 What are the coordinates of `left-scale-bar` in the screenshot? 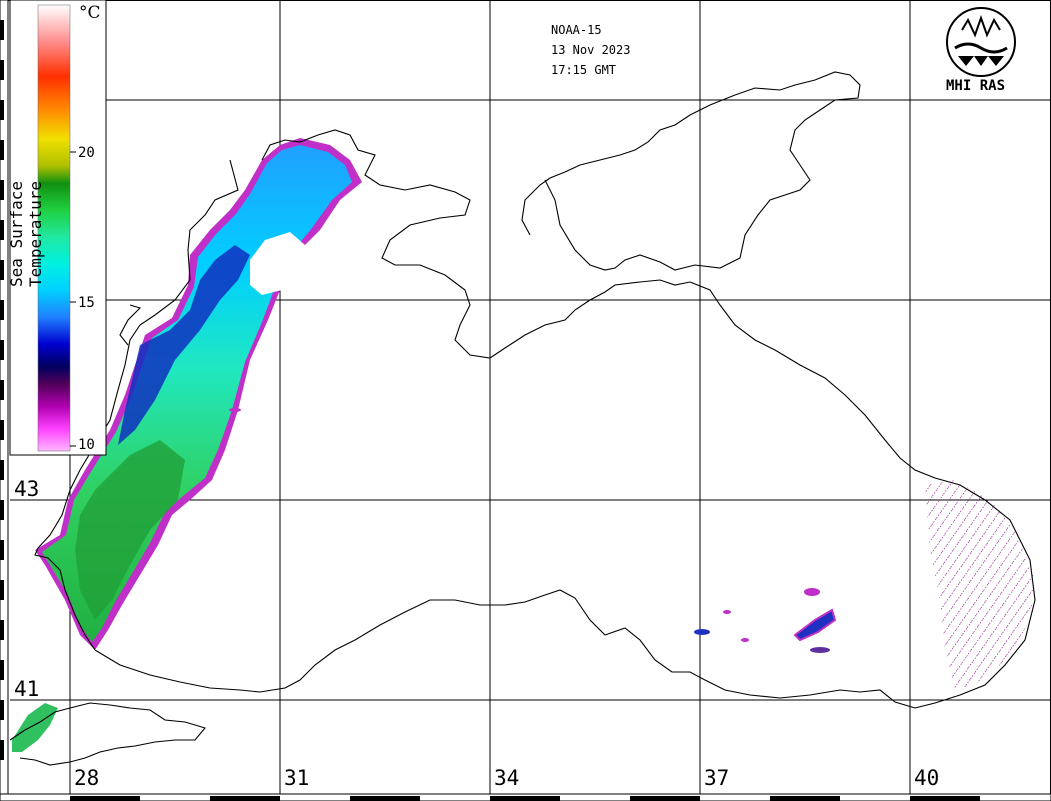 It's located at (4, 400).